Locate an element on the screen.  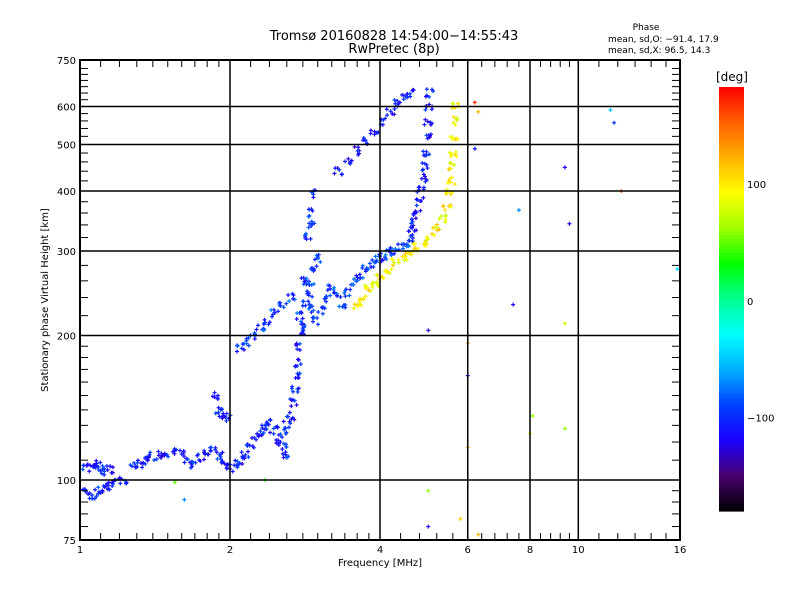
colorbar-tick-label: 100 is located at coordinates (756, 185).